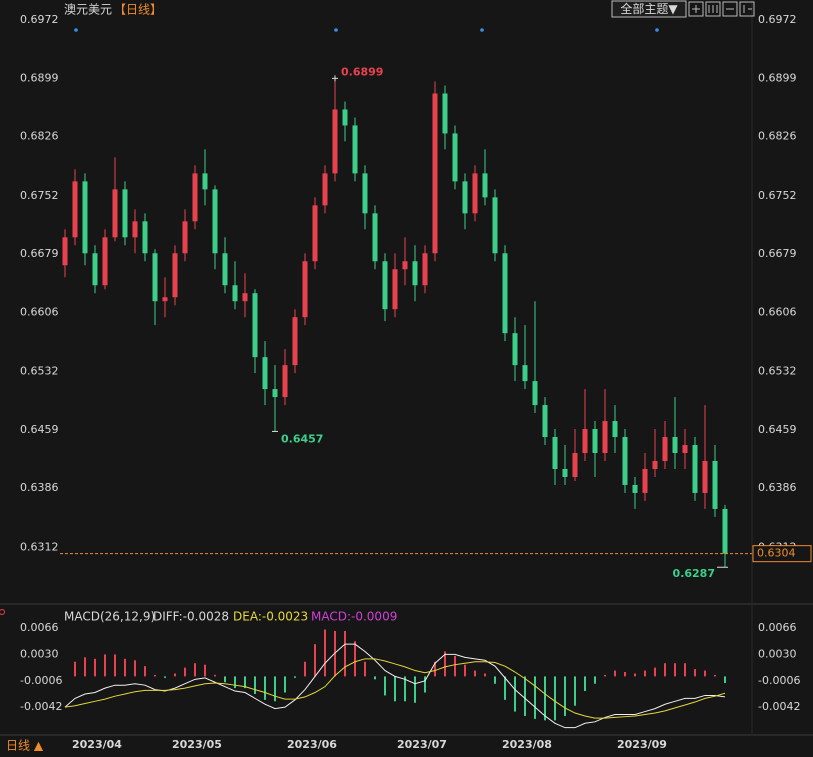 Image resolution: width=813 pixels, height=757 pixels. What do you see at coordinates (39, 136) in the screenshot?
I see `y-tick-label-left: 0.6826` at bounding box center [39, 136].